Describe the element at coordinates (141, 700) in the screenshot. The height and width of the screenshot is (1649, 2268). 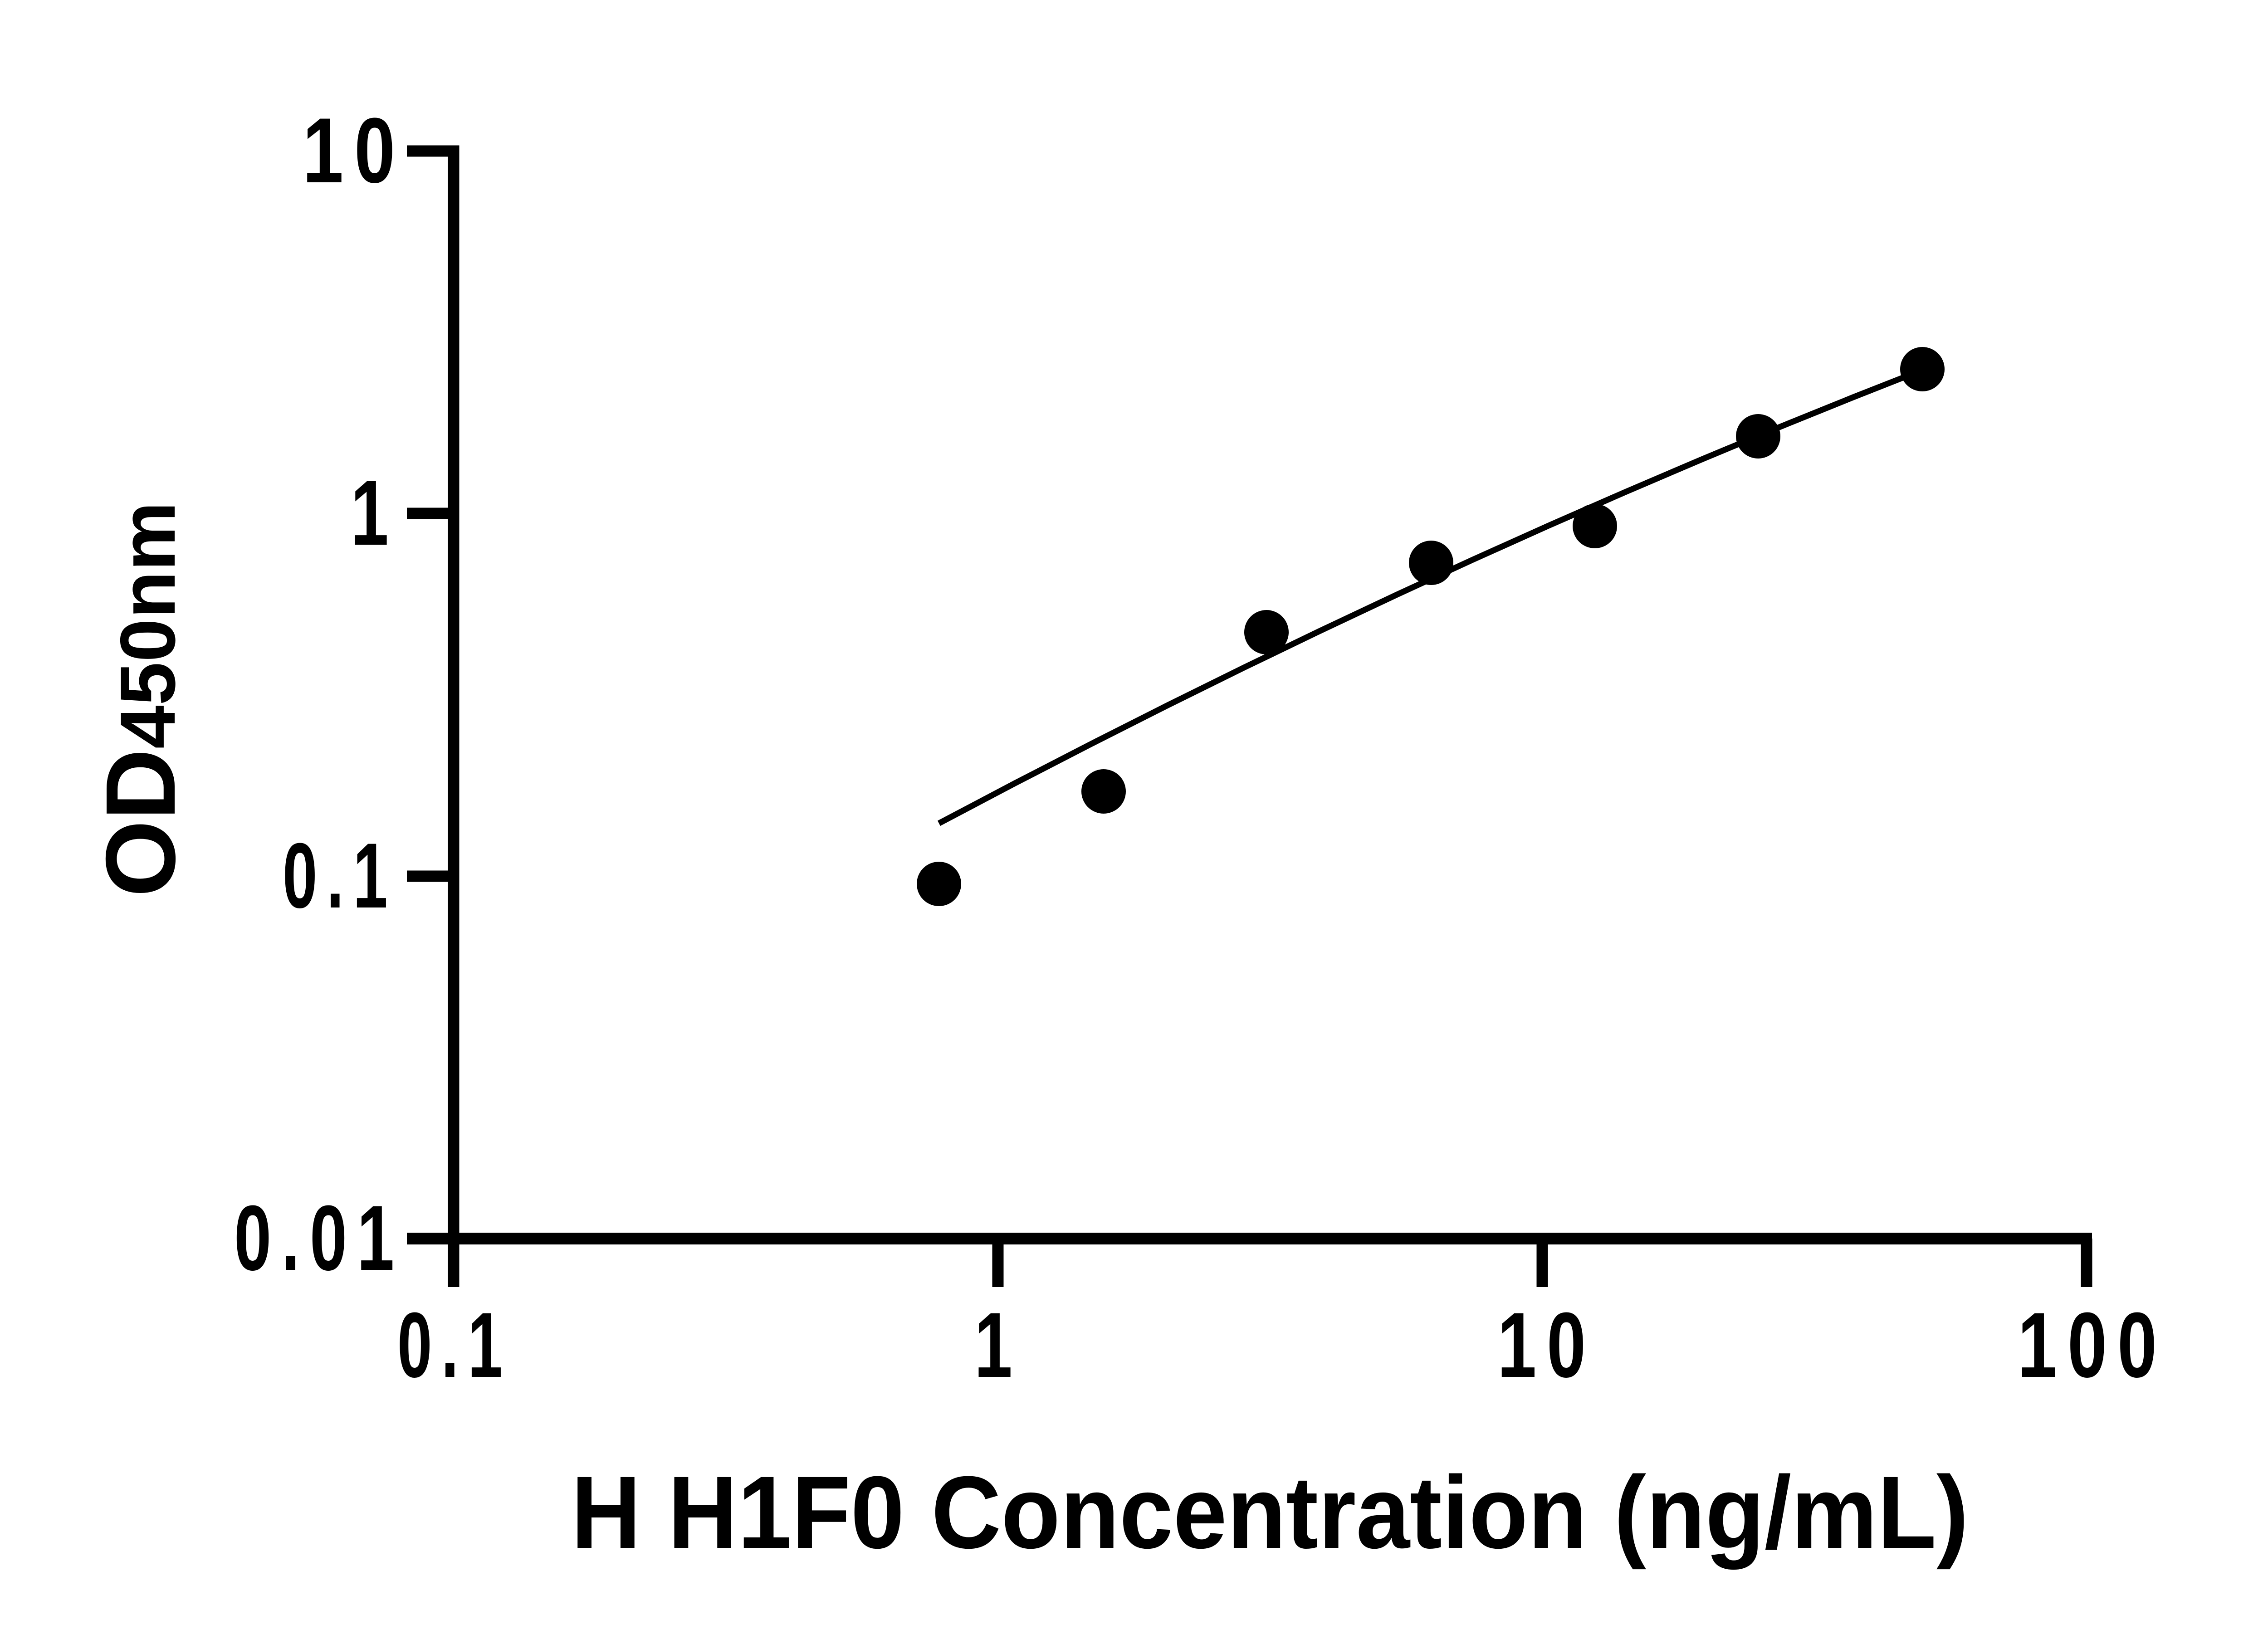
I see `svg-text: OD450nm` at that location.